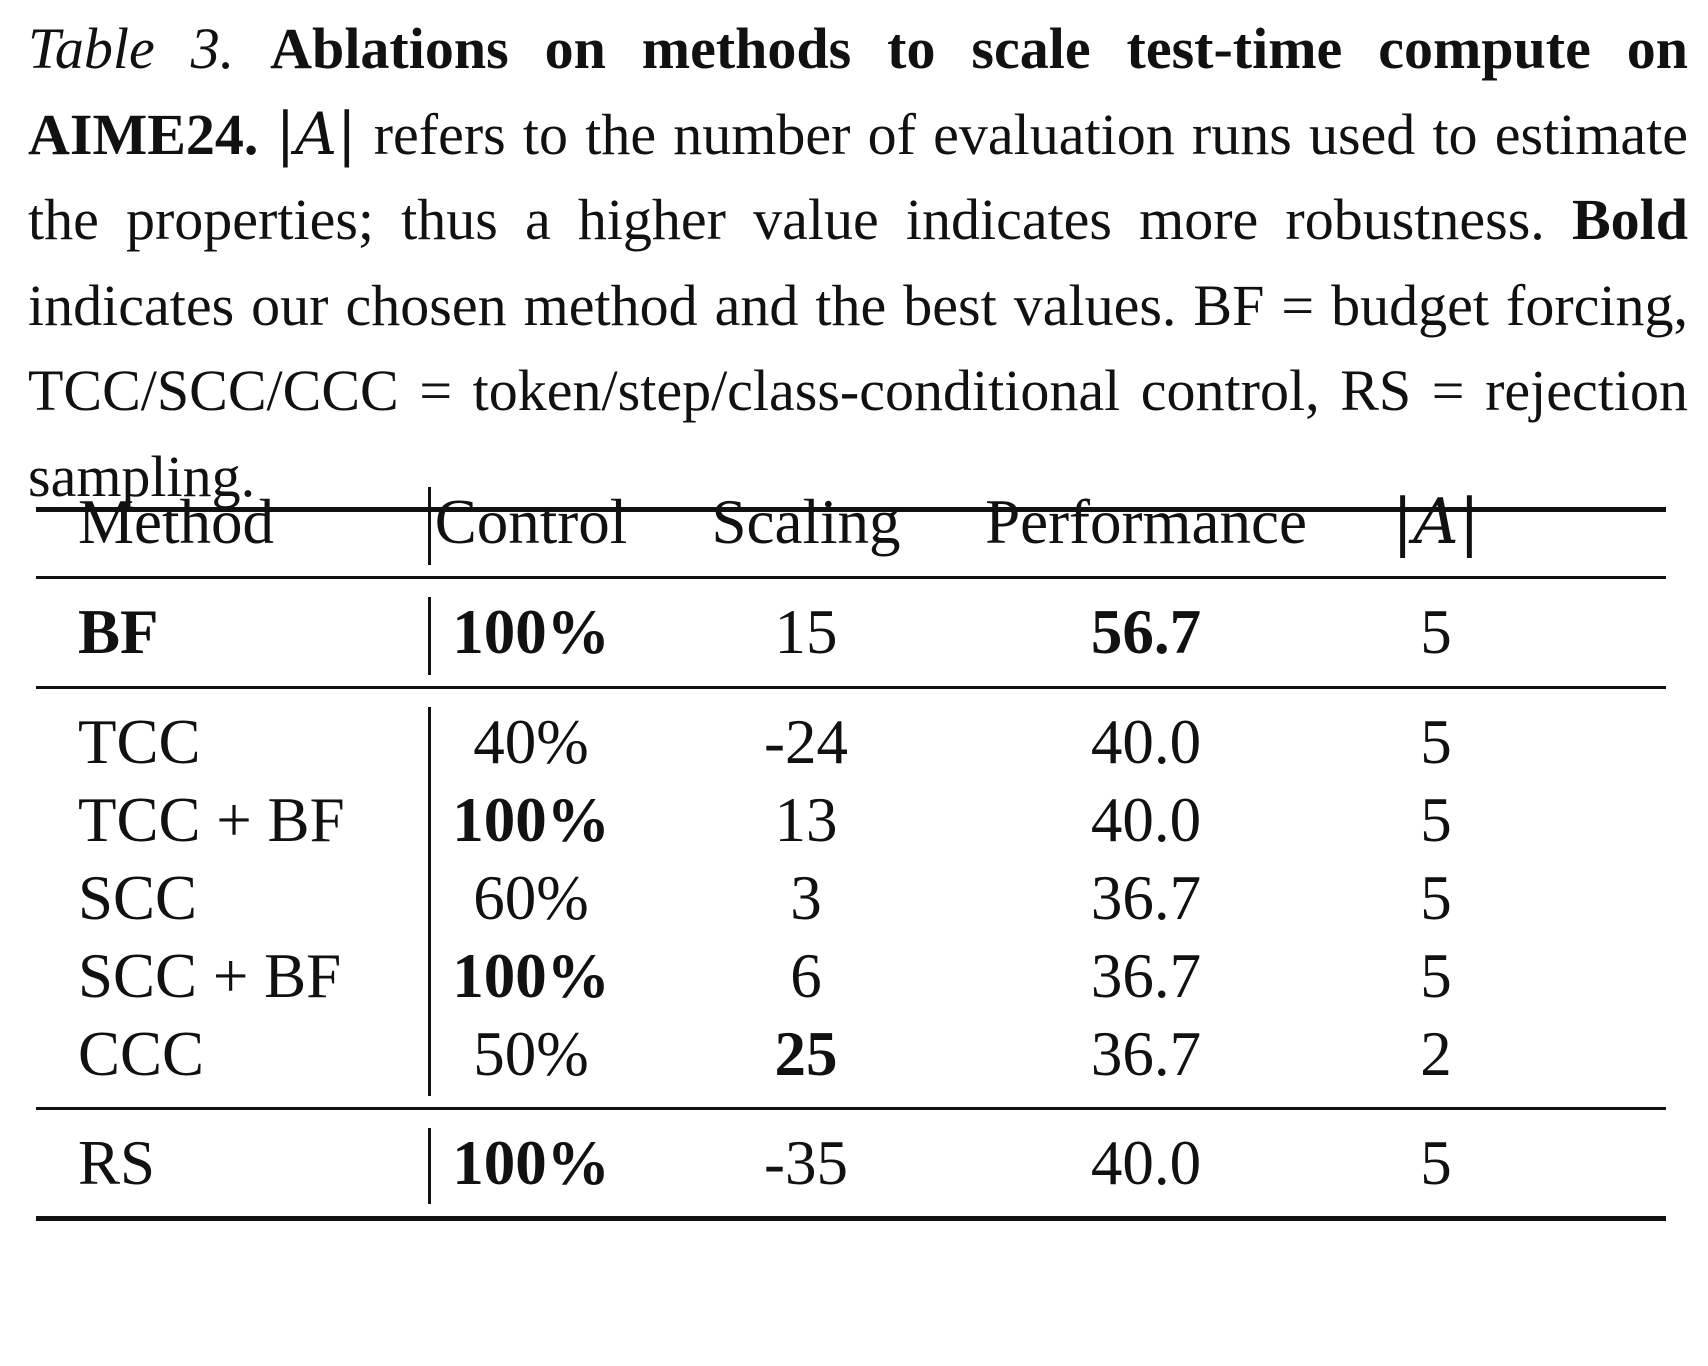  What do you see at coordinates (531, 976) in the screenshot?
I see `table-row-scc-bf-control: 100%` at bounding box center [531, 976].